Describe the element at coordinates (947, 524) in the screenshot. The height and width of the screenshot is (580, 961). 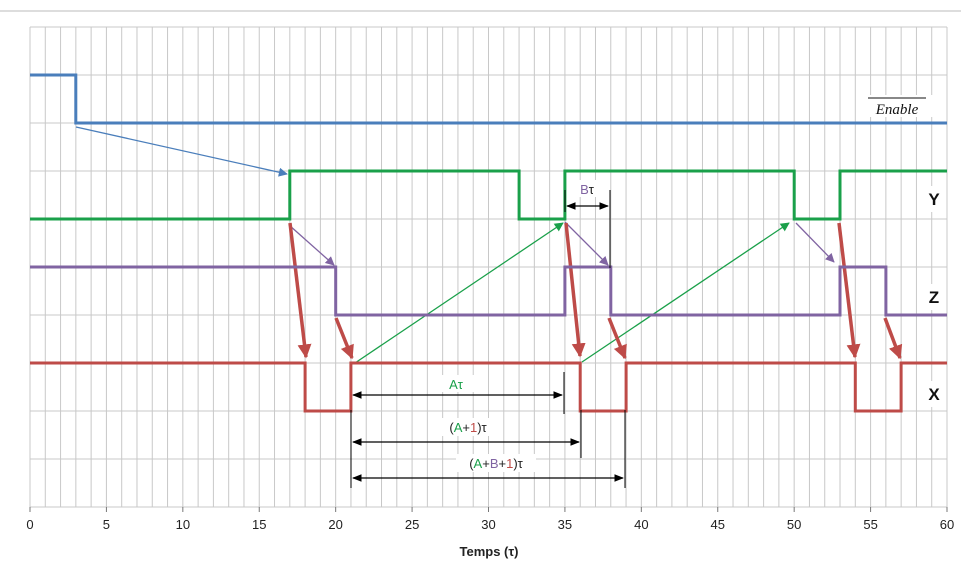
I see `x-tick-label: 60` at that location.